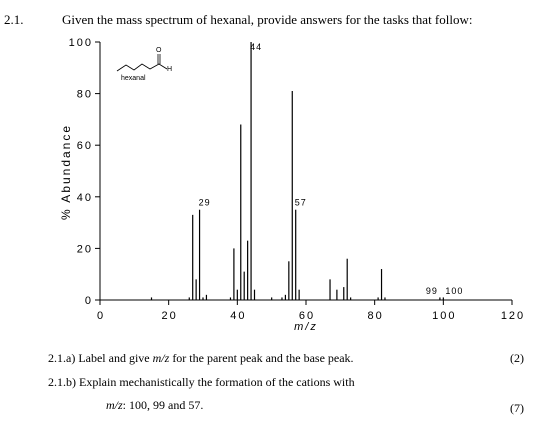 This screenshot has height=424, width=548. Describe the element at coordinates (170, 316) in the screenshot. I see `x-tick-label-20: 20` at that location.